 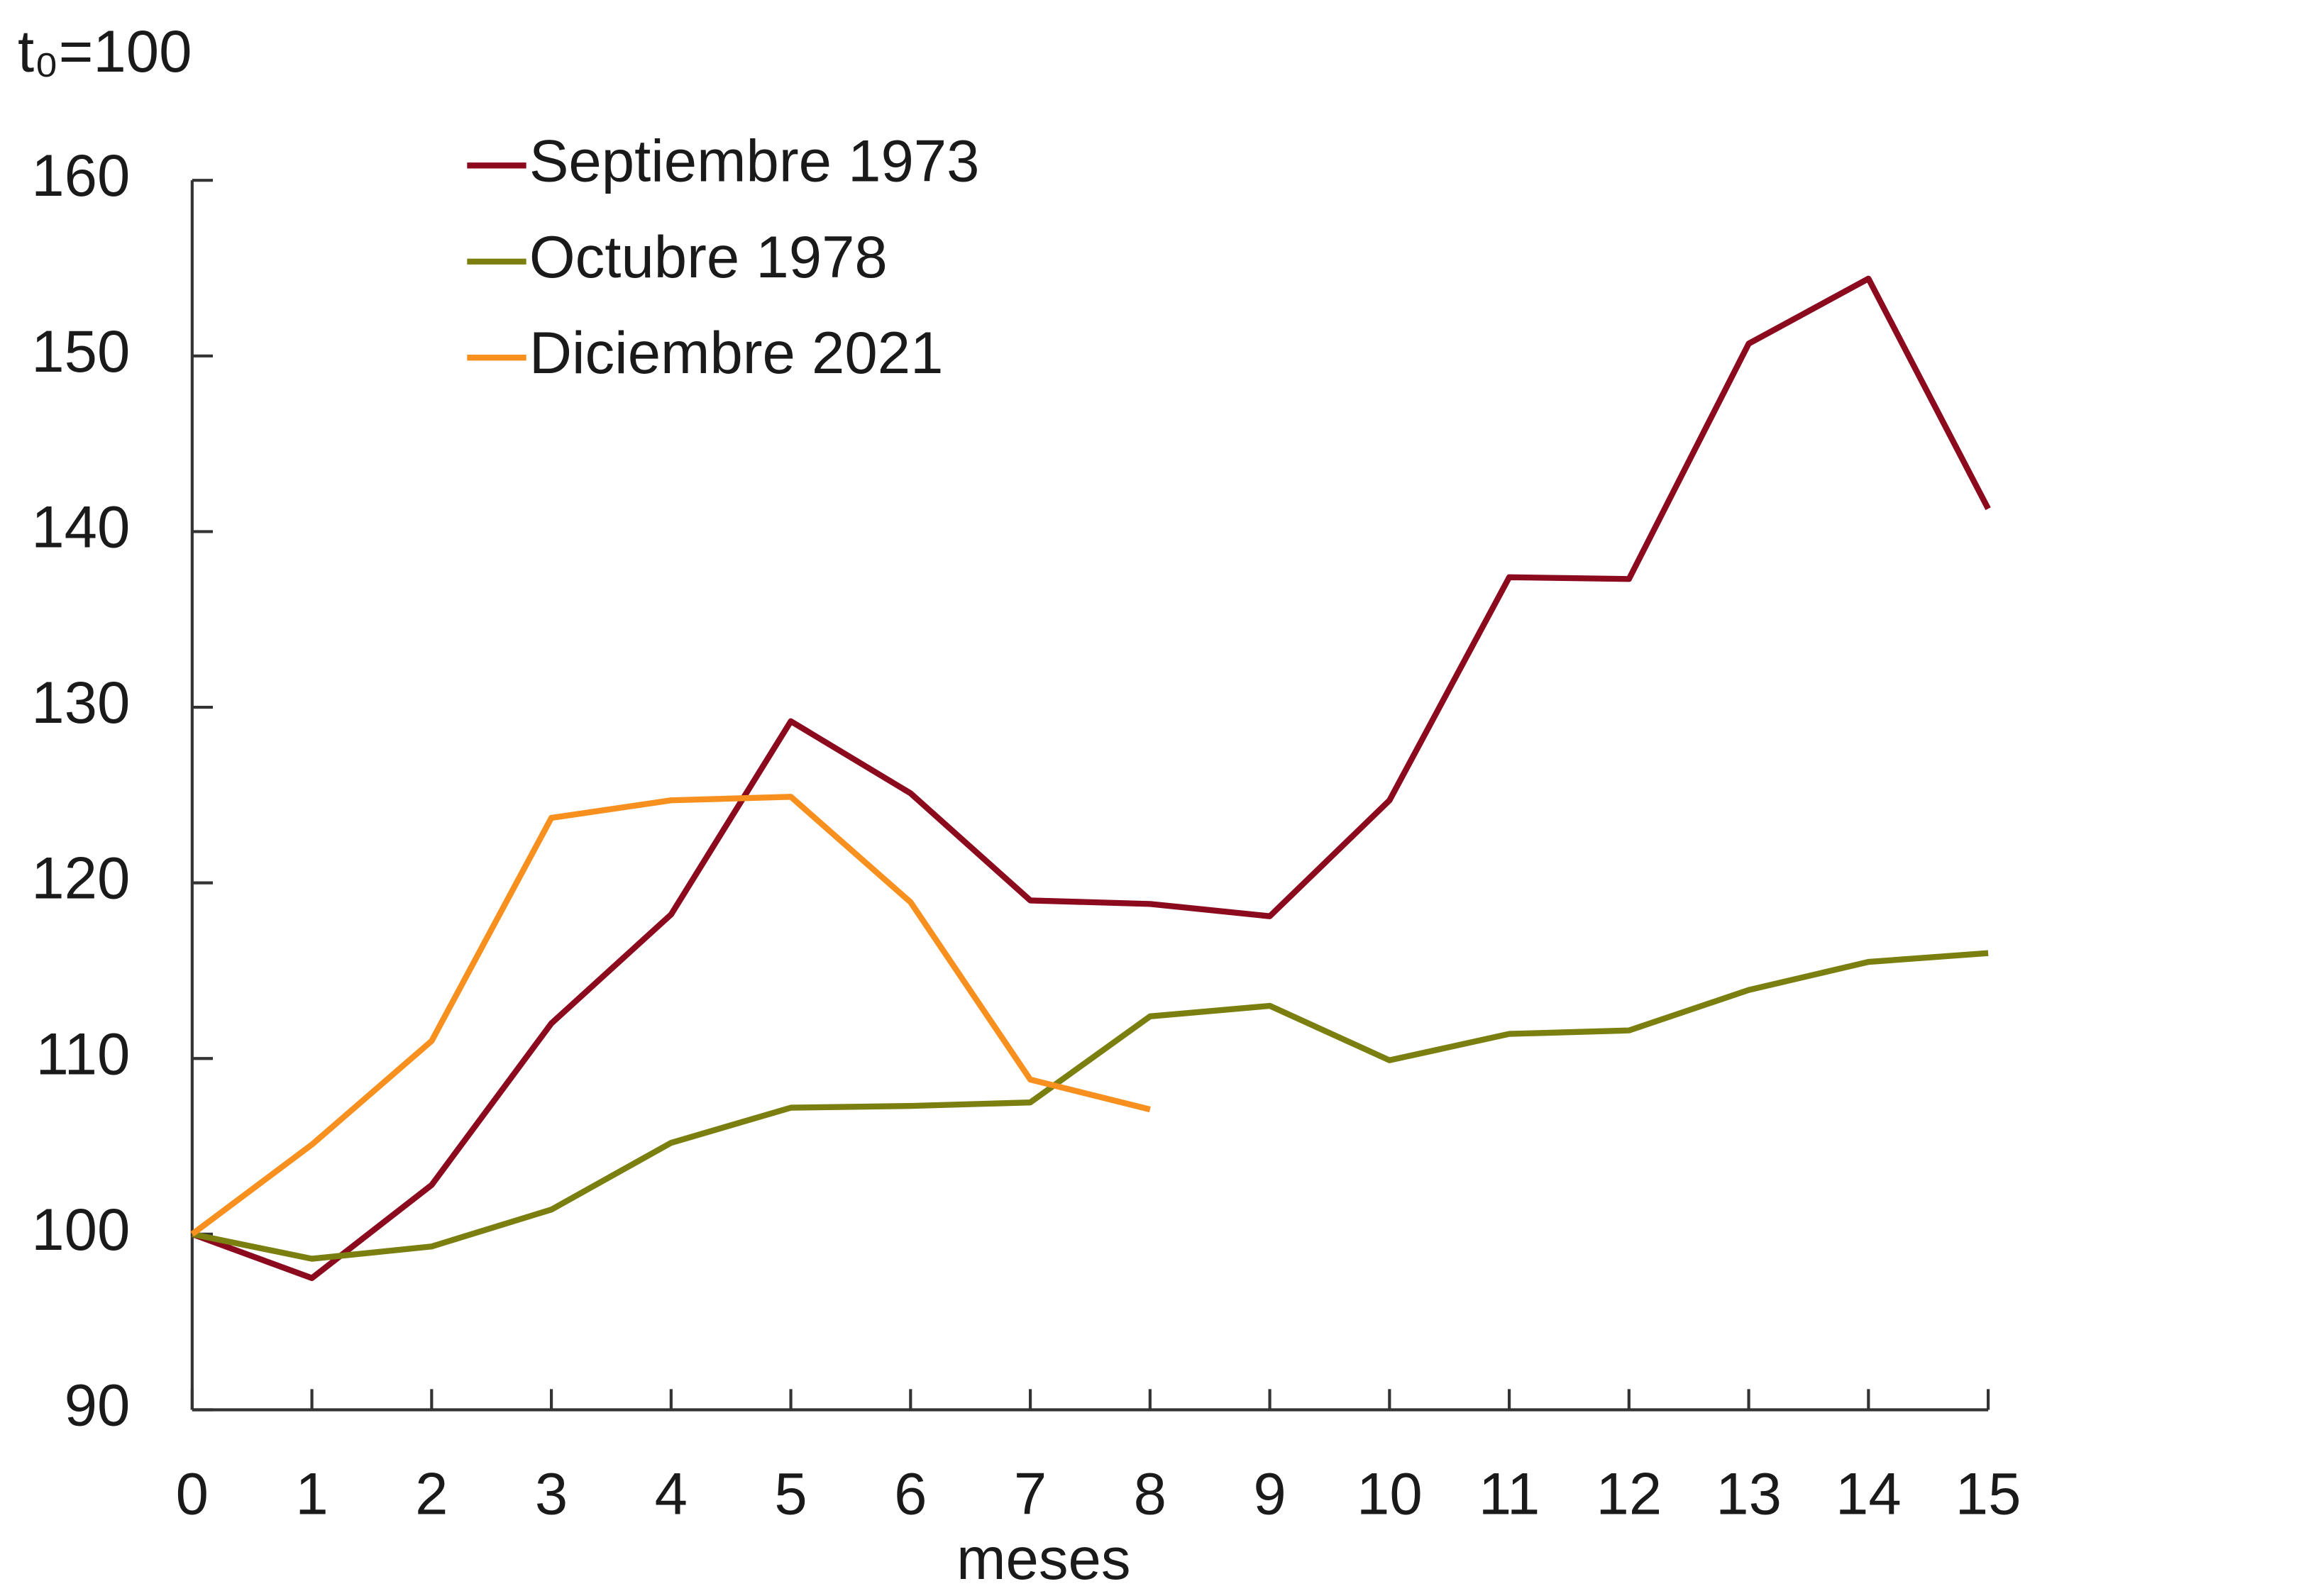 What do you see at coordinates (736, 353) in the screenshot?
I see `legend-label: Diciembre 2021` at bounding box center [736, 353].